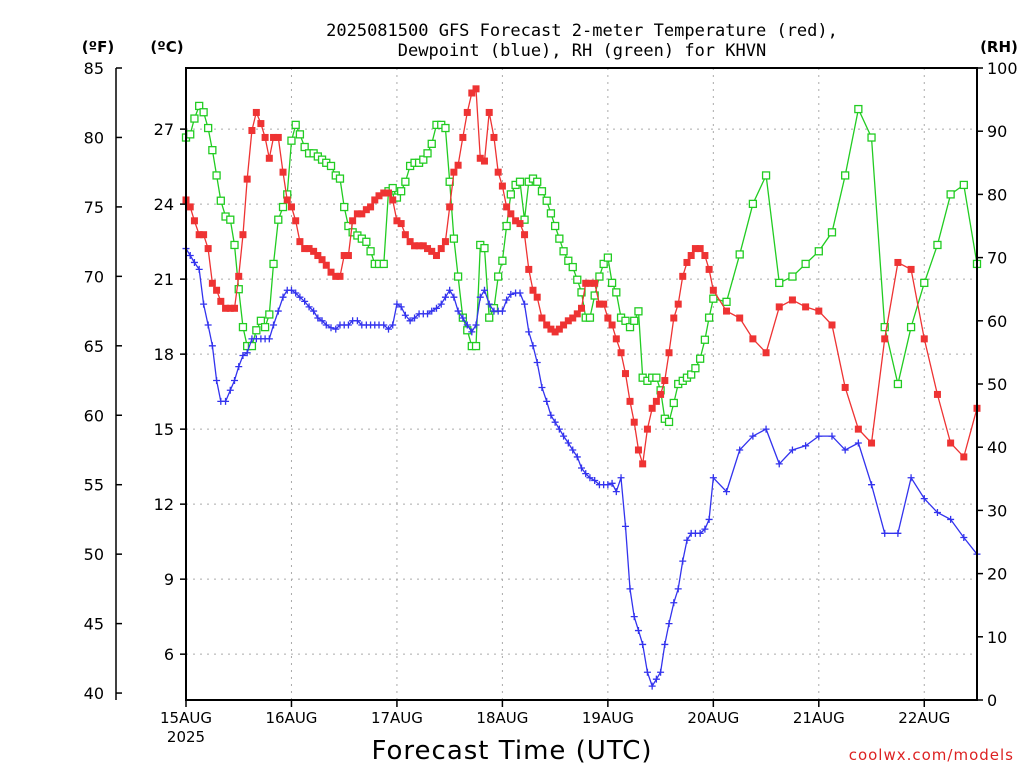  I want to click on fahrenheit-tick-label: 50, so click(94, 554).